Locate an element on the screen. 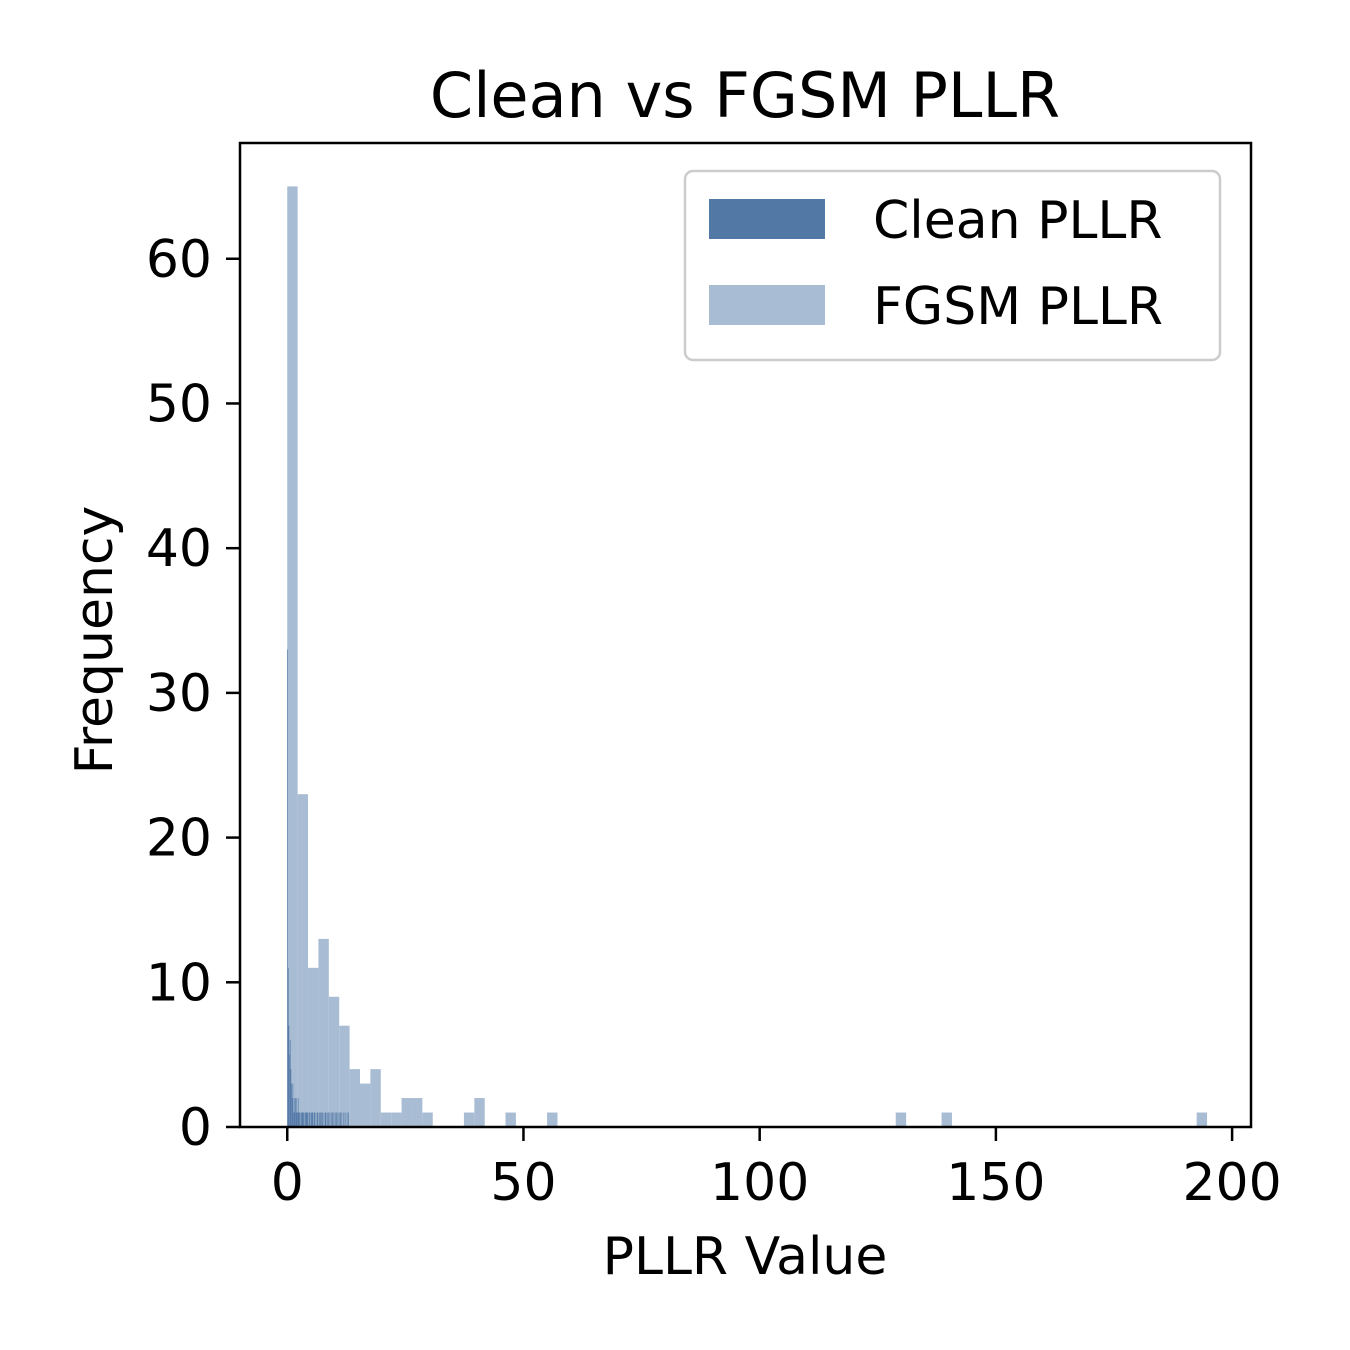 Image resolution: width=1350 pixels, height=1350 pixels. legend-swatch-clean is located at coordinates (767, 219).